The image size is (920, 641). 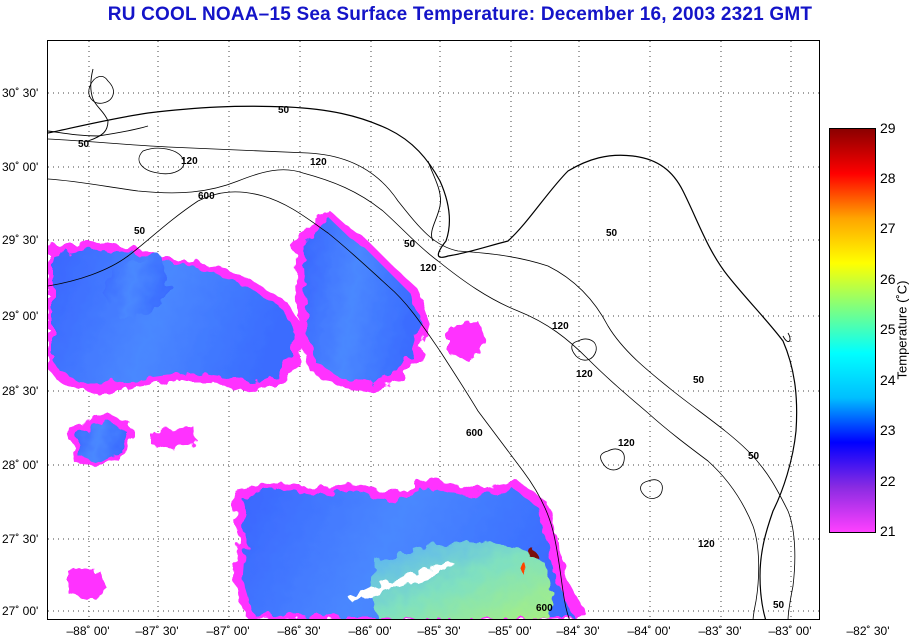 What do you see at coordinates (20, 611) in the screenshot?
I see `latitude-label: 27˚ 00'` at bounding box center [20, 611].